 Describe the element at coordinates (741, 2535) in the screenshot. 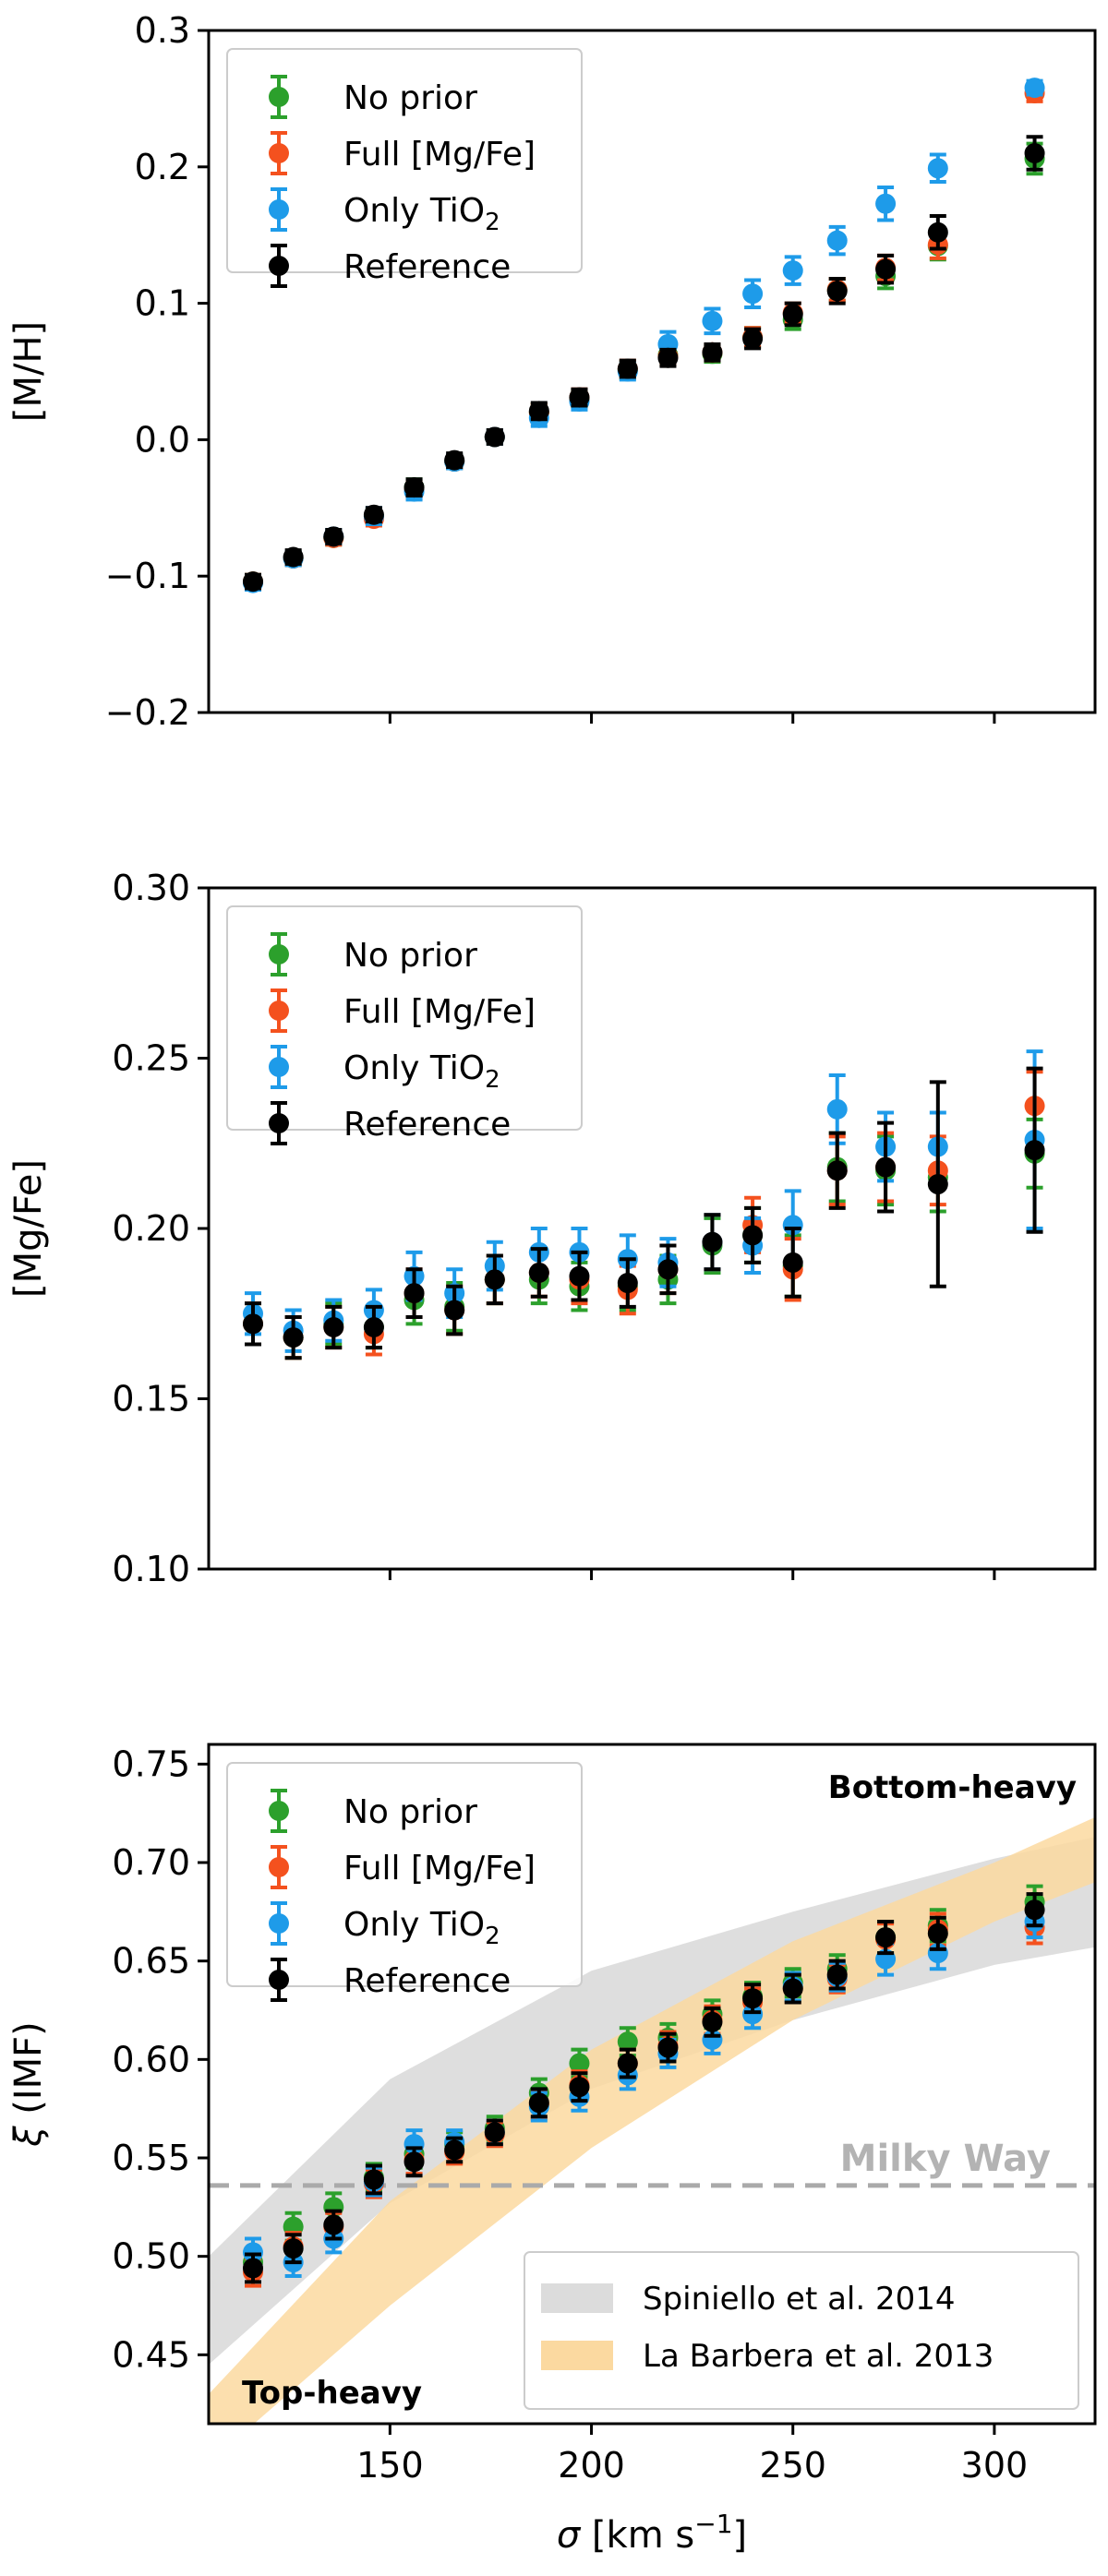

I see `x-axis-label-close: ]` at that location.